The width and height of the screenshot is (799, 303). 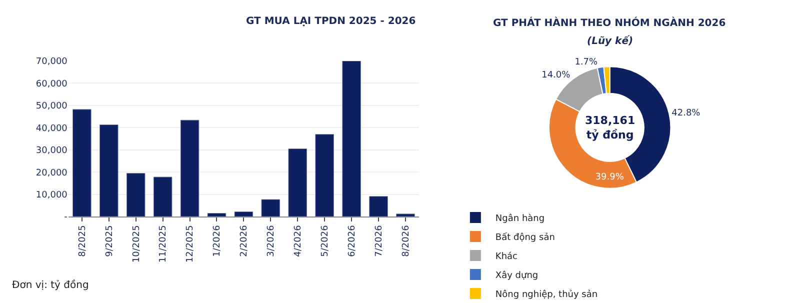 What do you see at coordinates (516, 276) in the screenshot?
I see `legend-label: Xây dựng` at bounding box center [516, 276].